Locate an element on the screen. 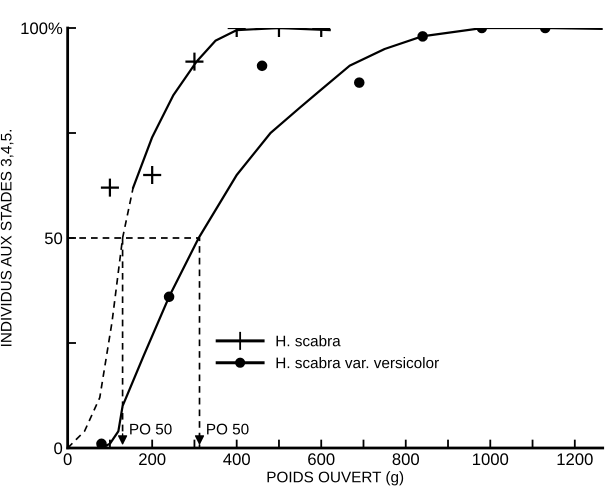  x-tick-label: 0 is located at coordinates (68, 459).